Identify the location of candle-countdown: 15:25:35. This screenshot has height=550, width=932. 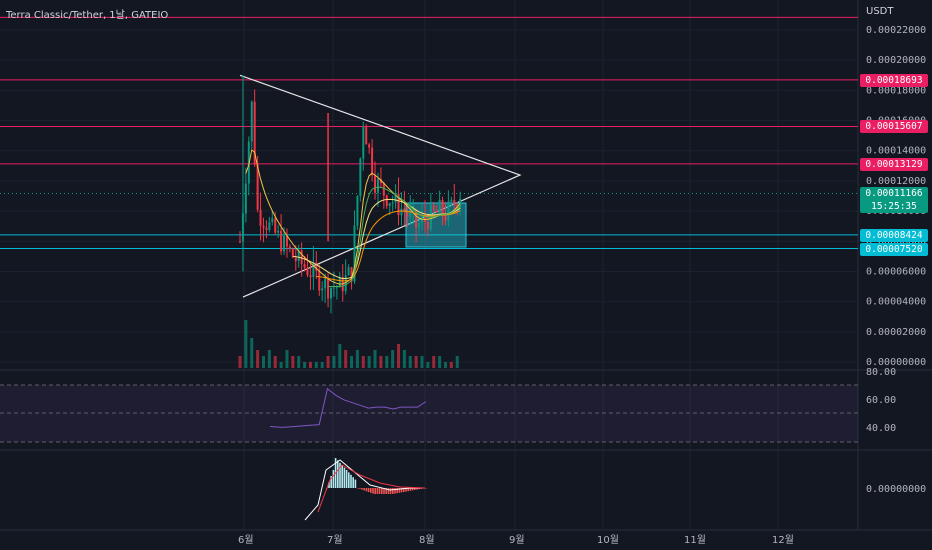
(894, 207).